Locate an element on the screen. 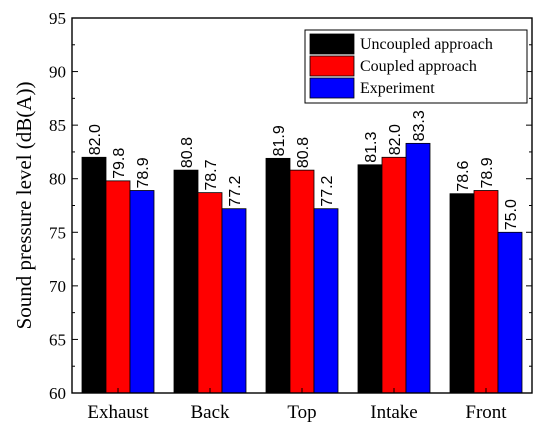  y-tick-label: 60 is located at coordinates (57, 393).